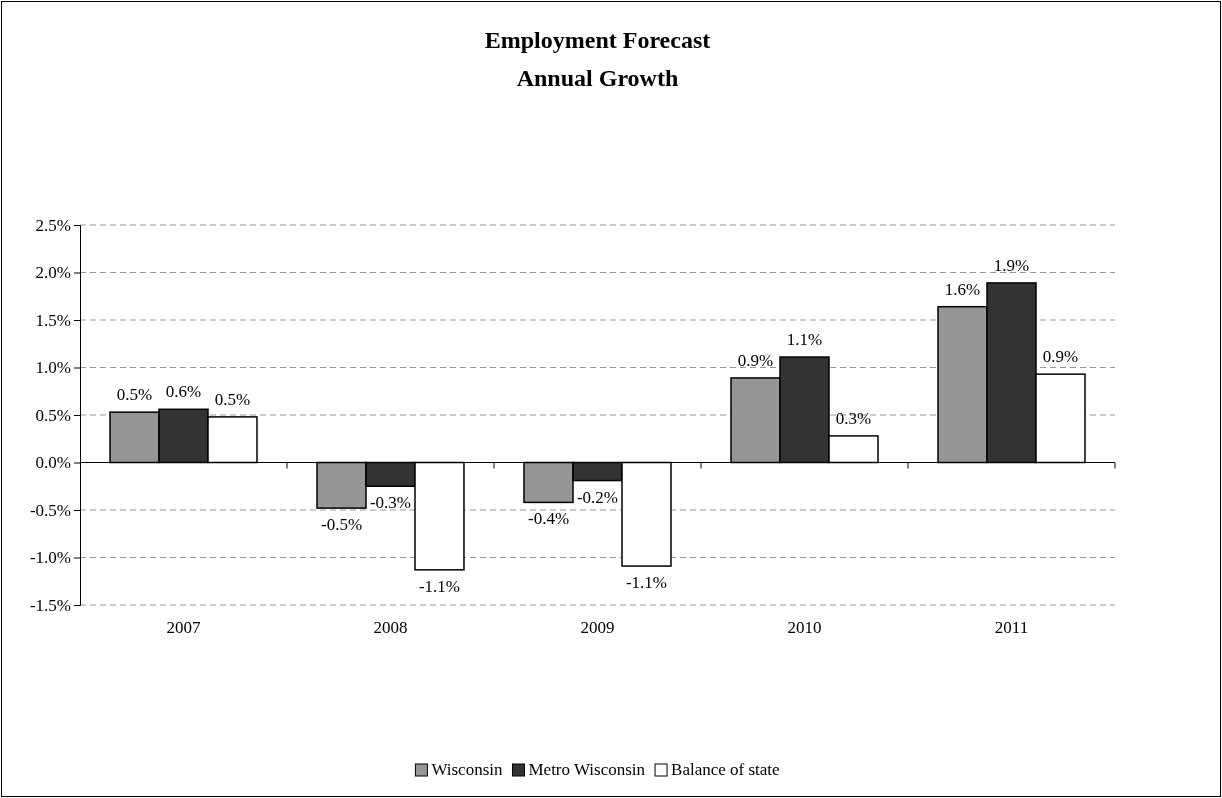 This screenshot has height=798, width=1222. Describe the element at coordinates (50, 605) in the screenshot. I see `y-tick-label: -1.5%` at that location.